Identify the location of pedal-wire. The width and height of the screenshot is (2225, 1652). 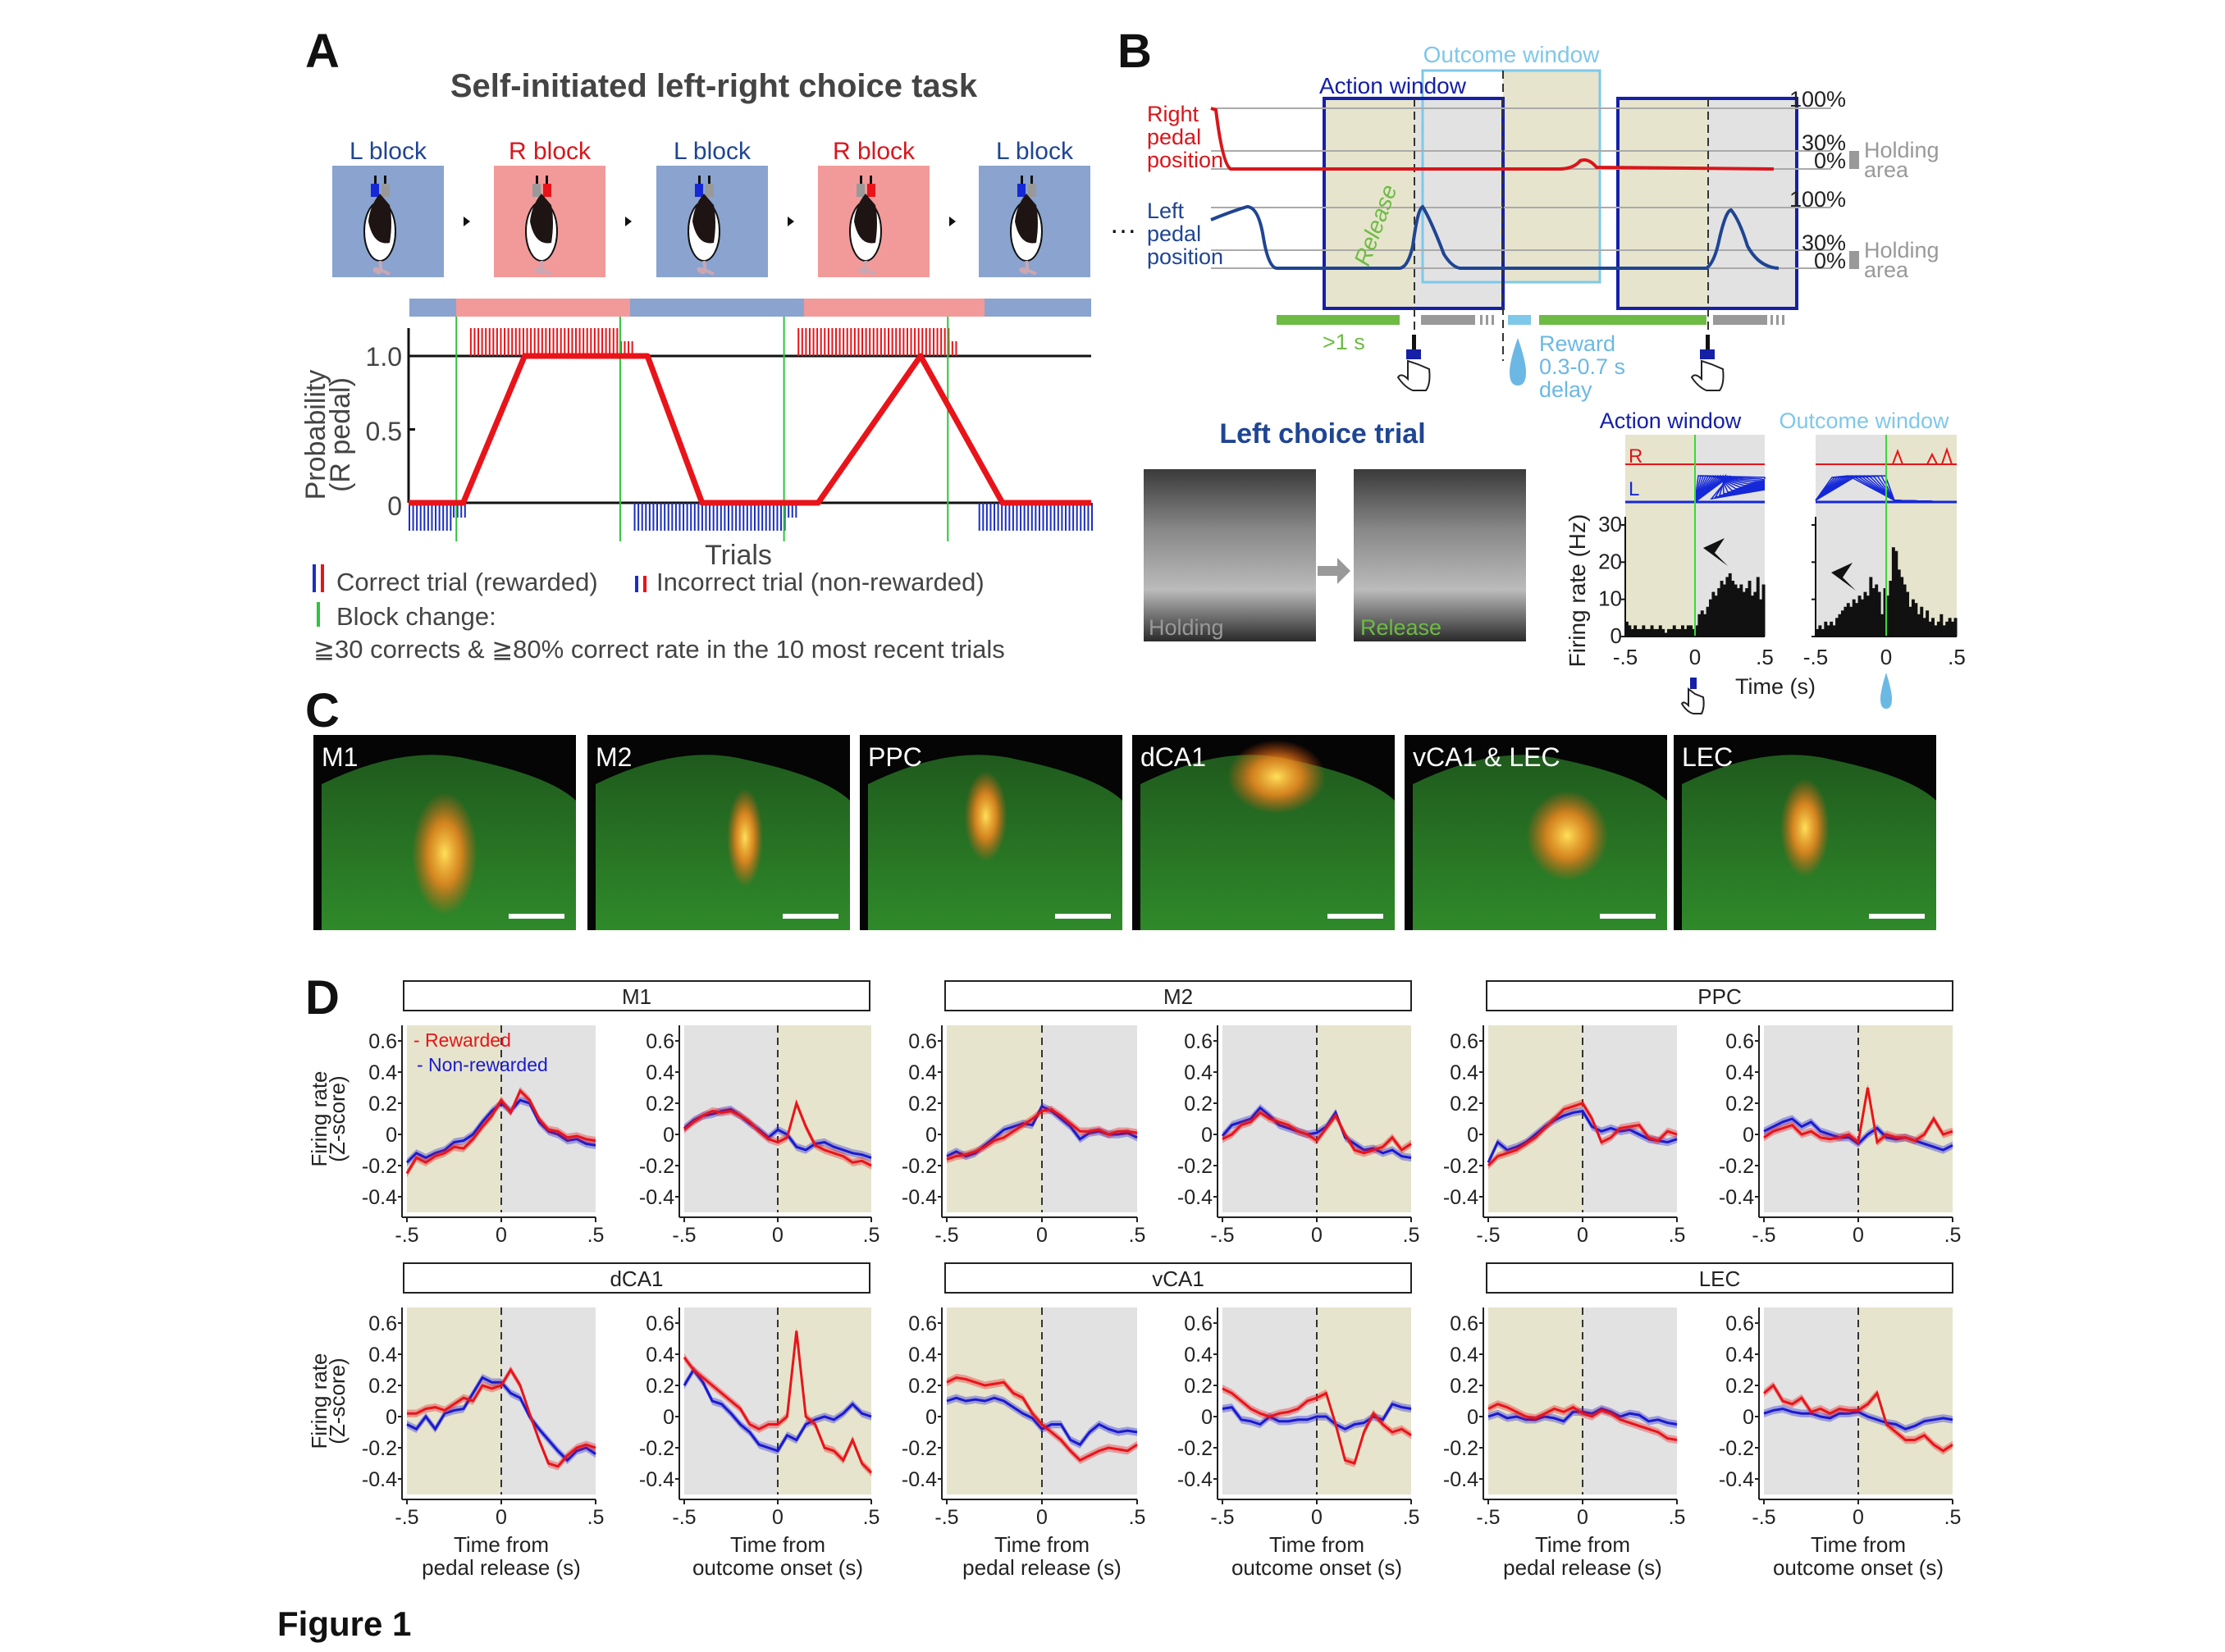
(1031, 180).